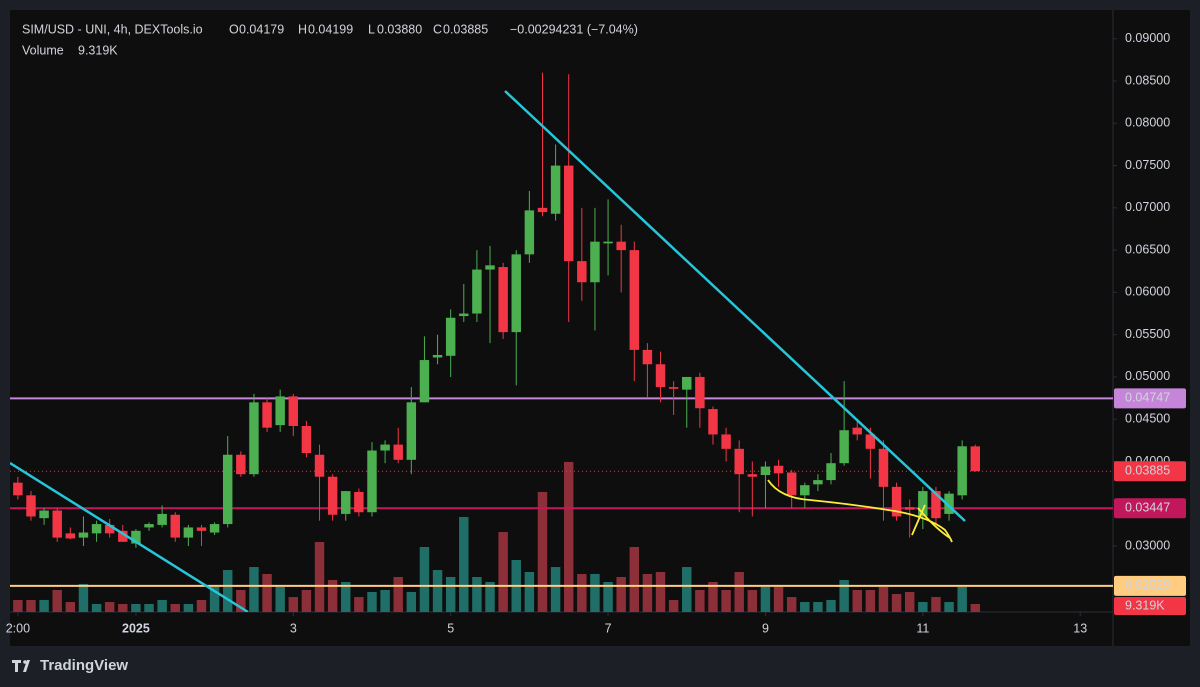 This screenshot has height=687, width=1200. I want to click on price-line-label: 0.02529, so click(1147, 585).